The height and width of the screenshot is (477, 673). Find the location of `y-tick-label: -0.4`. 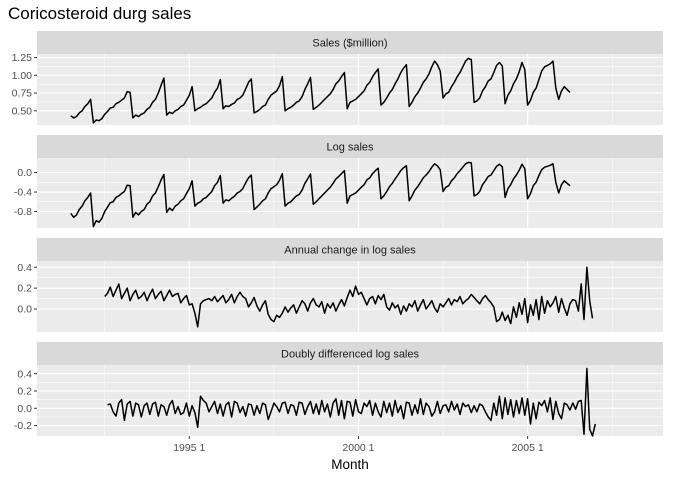

y-tick-label: -0.4 is located at coordinates (23, 193).